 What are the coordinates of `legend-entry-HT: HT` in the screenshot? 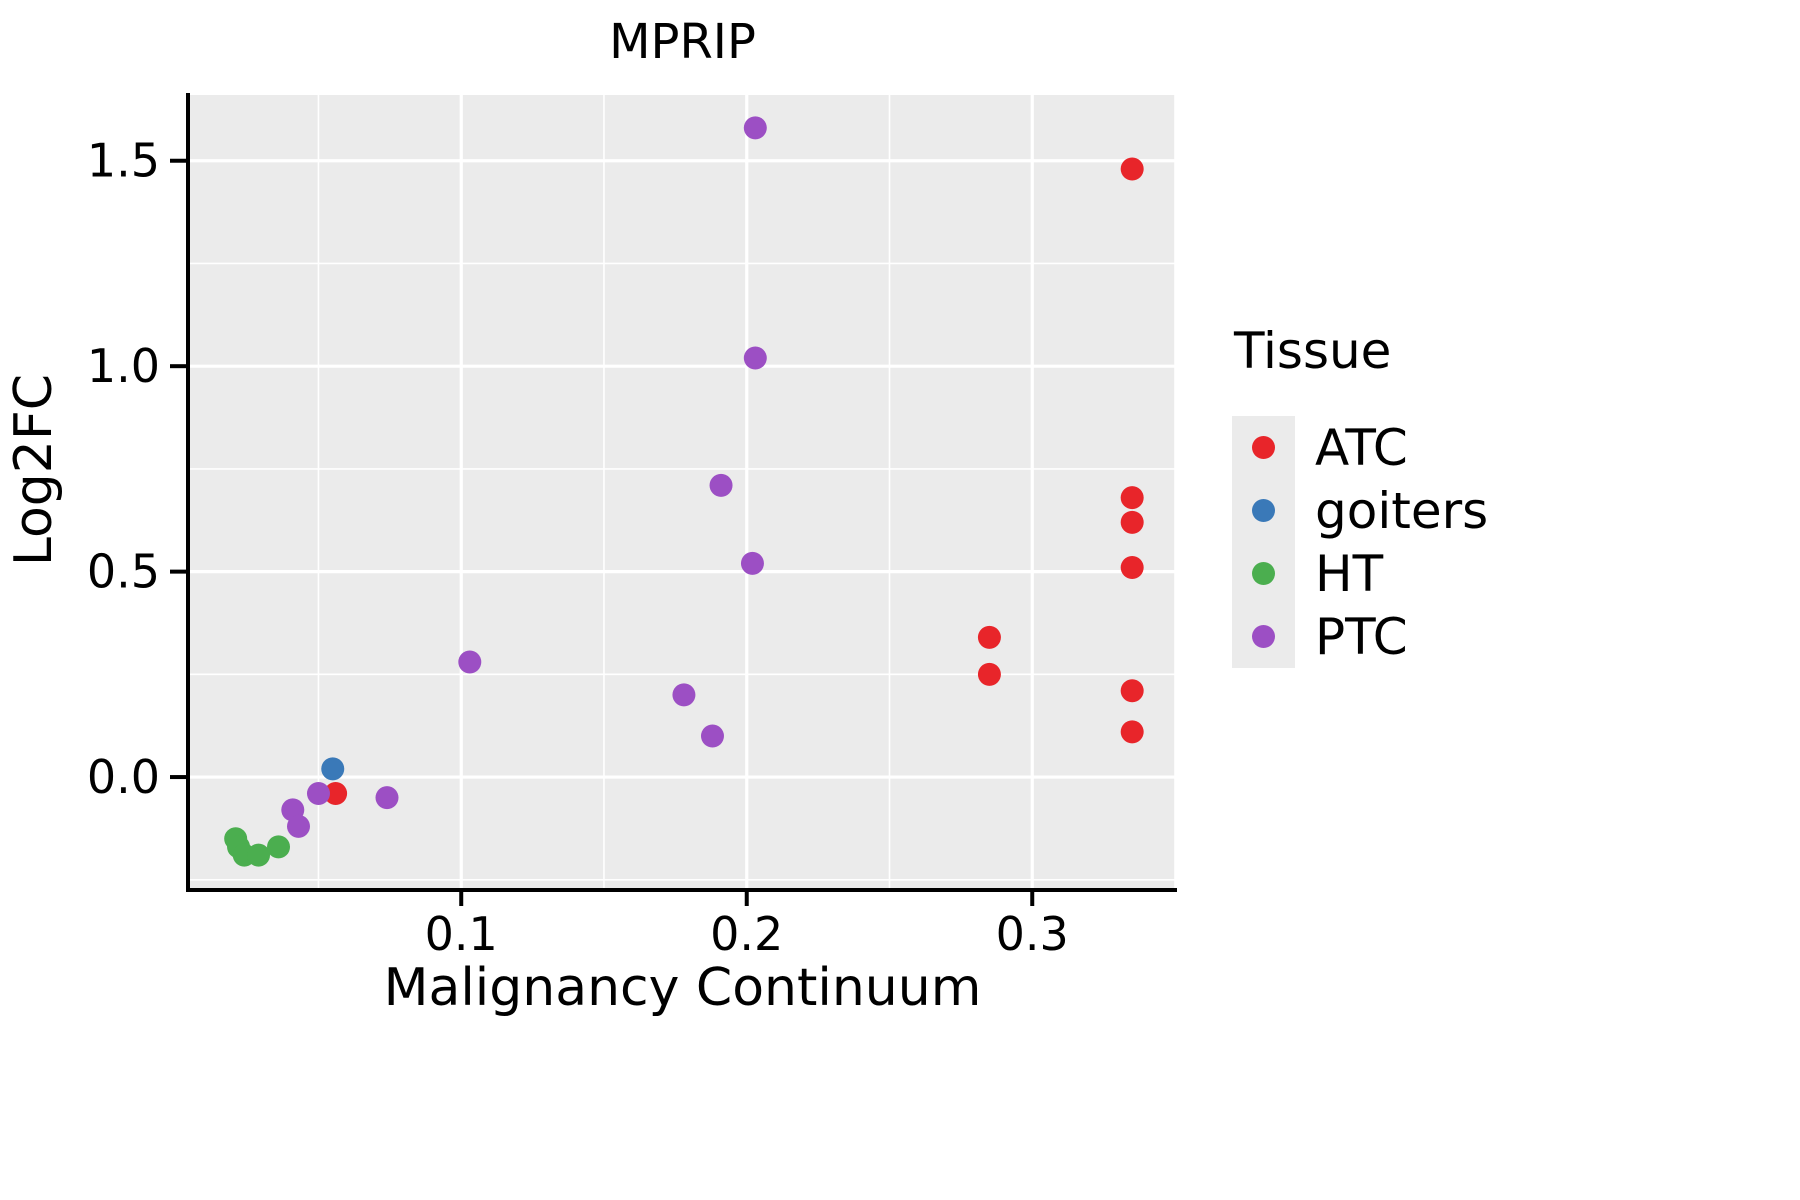 It's located at (1360, 573).